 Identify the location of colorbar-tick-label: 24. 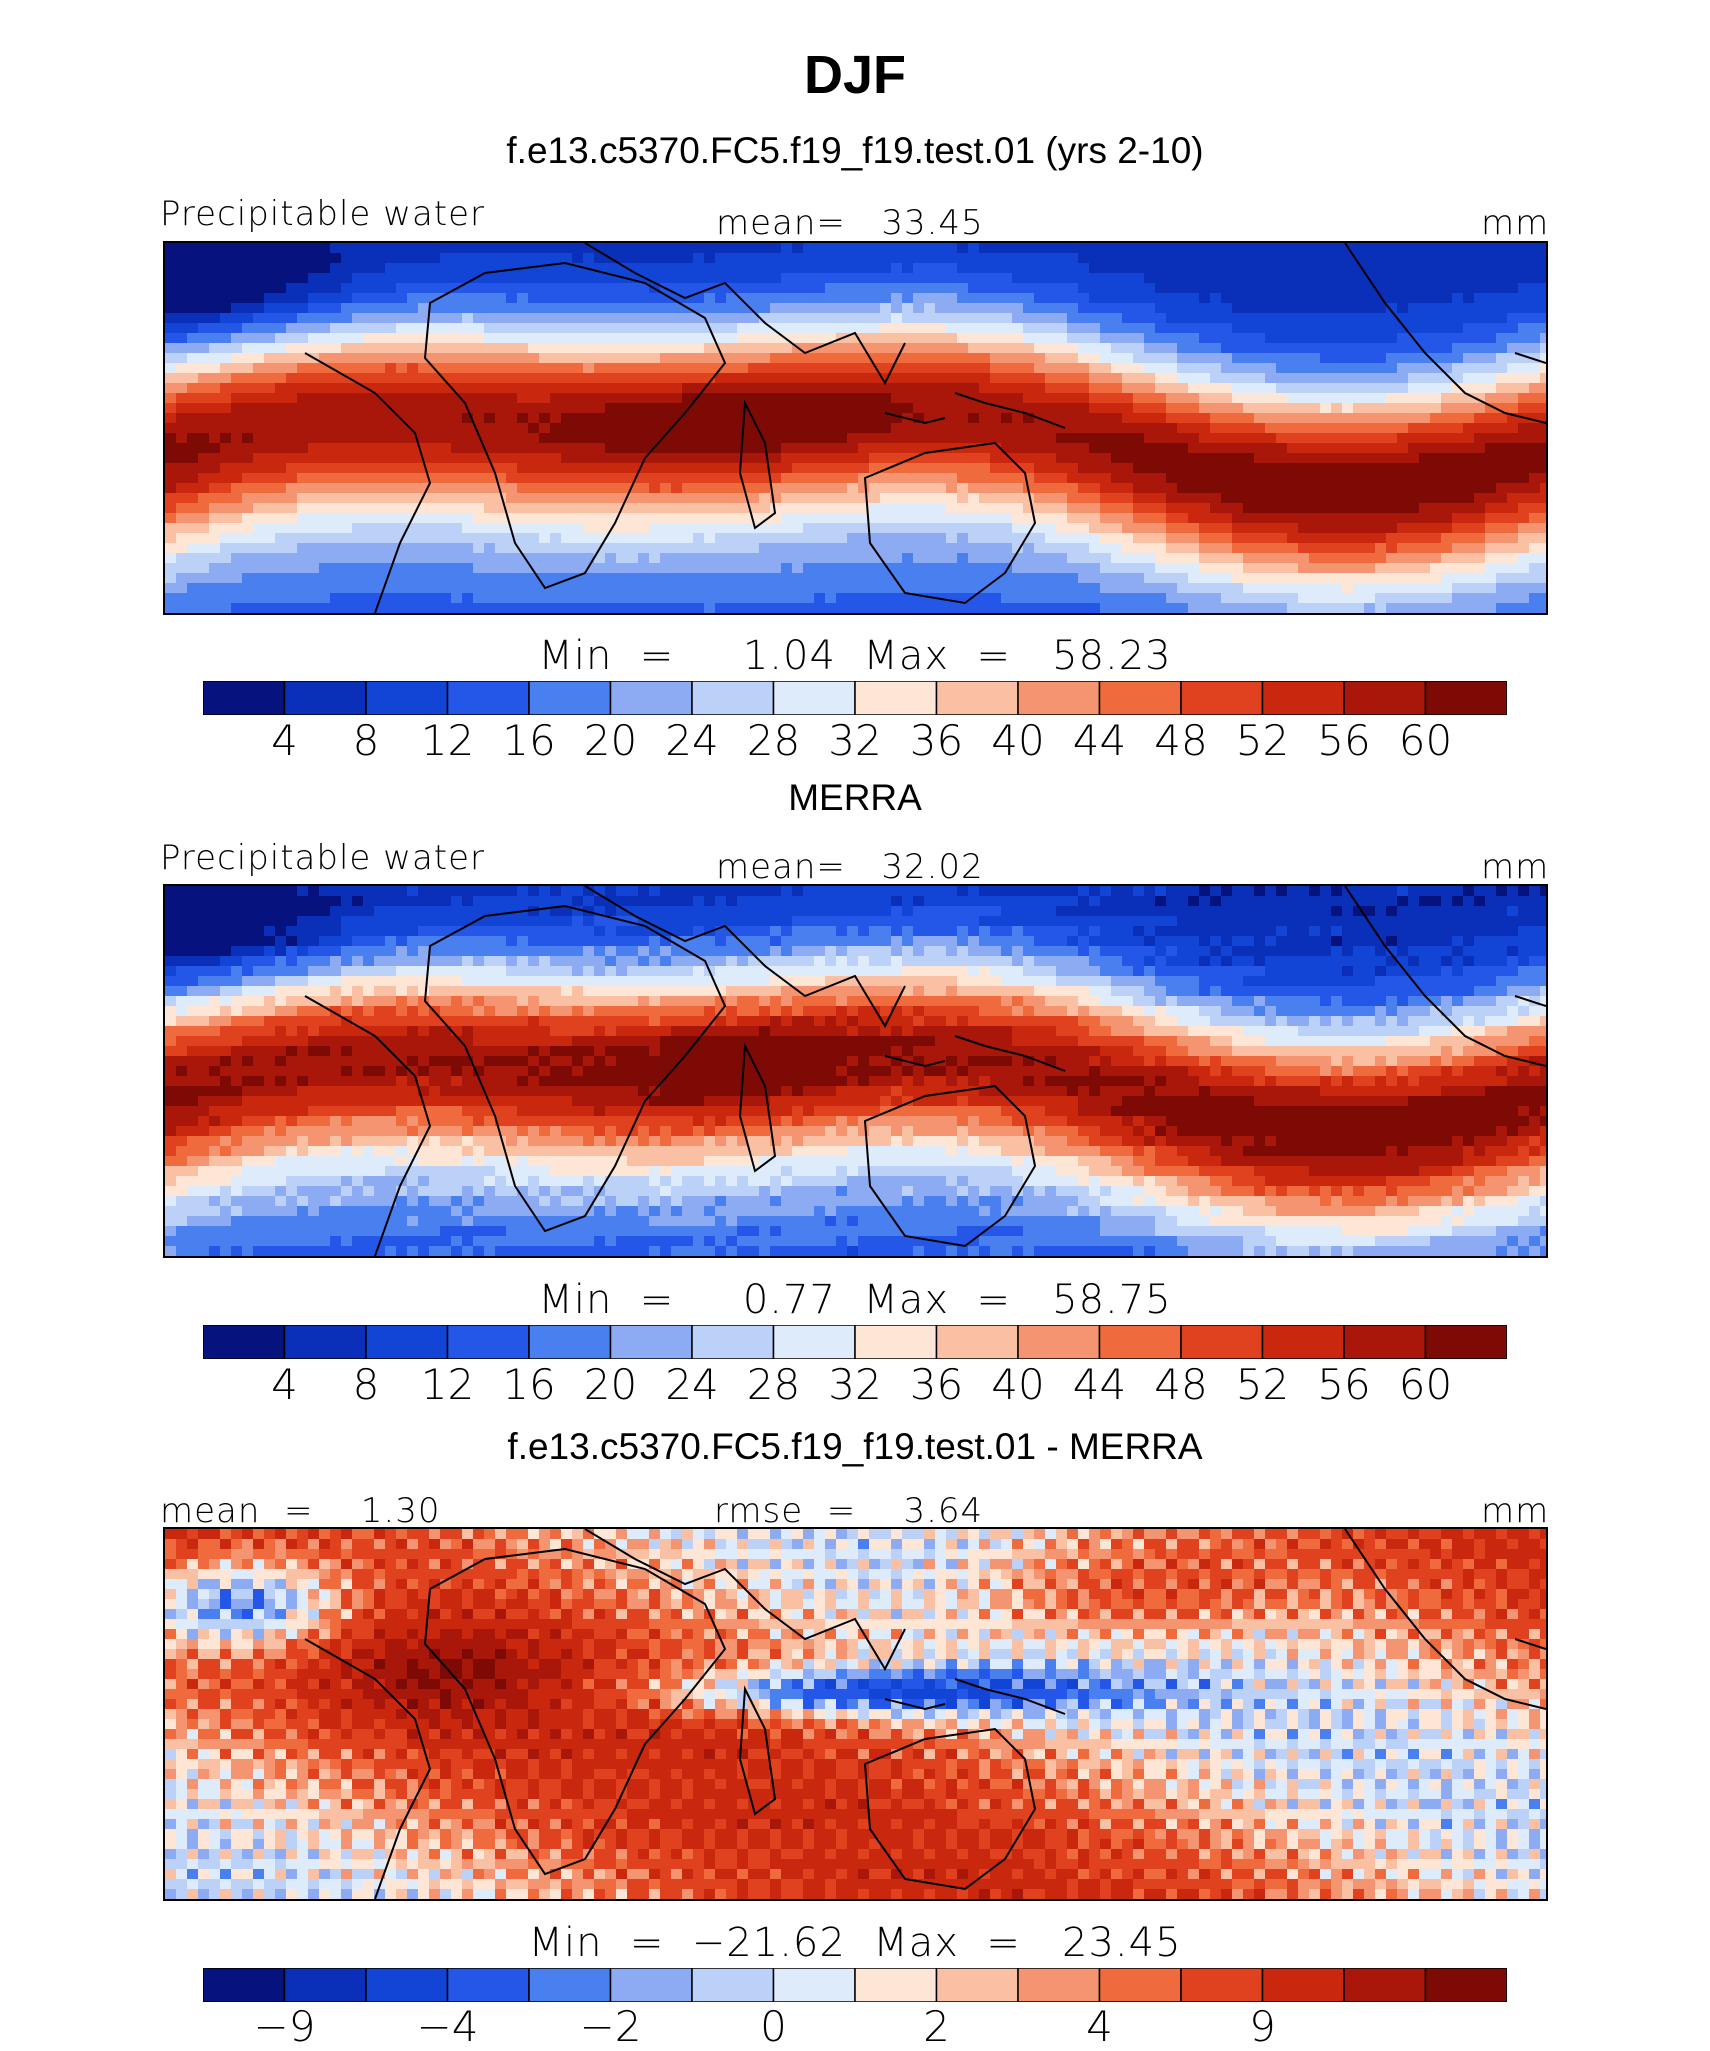
(692, 740).